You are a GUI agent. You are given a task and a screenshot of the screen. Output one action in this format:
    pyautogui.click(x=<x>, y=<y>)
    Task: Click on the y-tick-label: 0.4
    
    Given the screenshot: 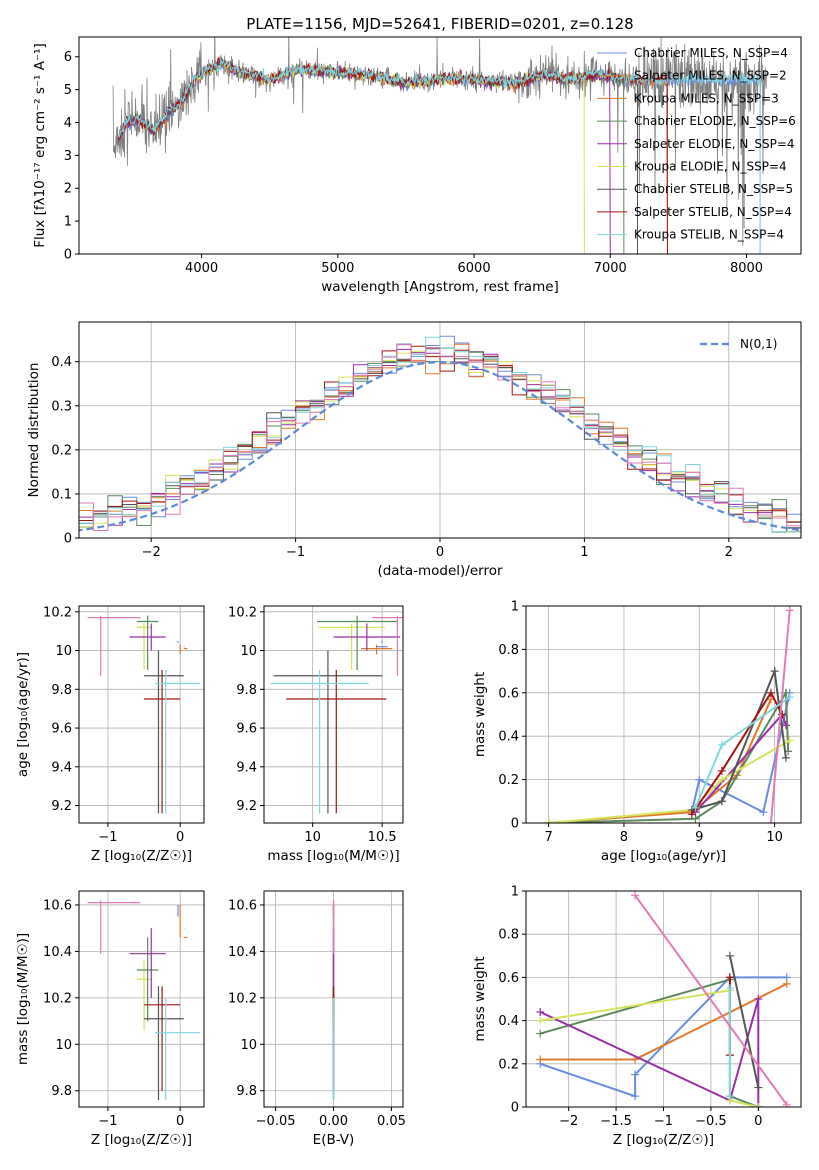 What is the action you would take?
    pyautogui.click(x=508, y=1021)
    